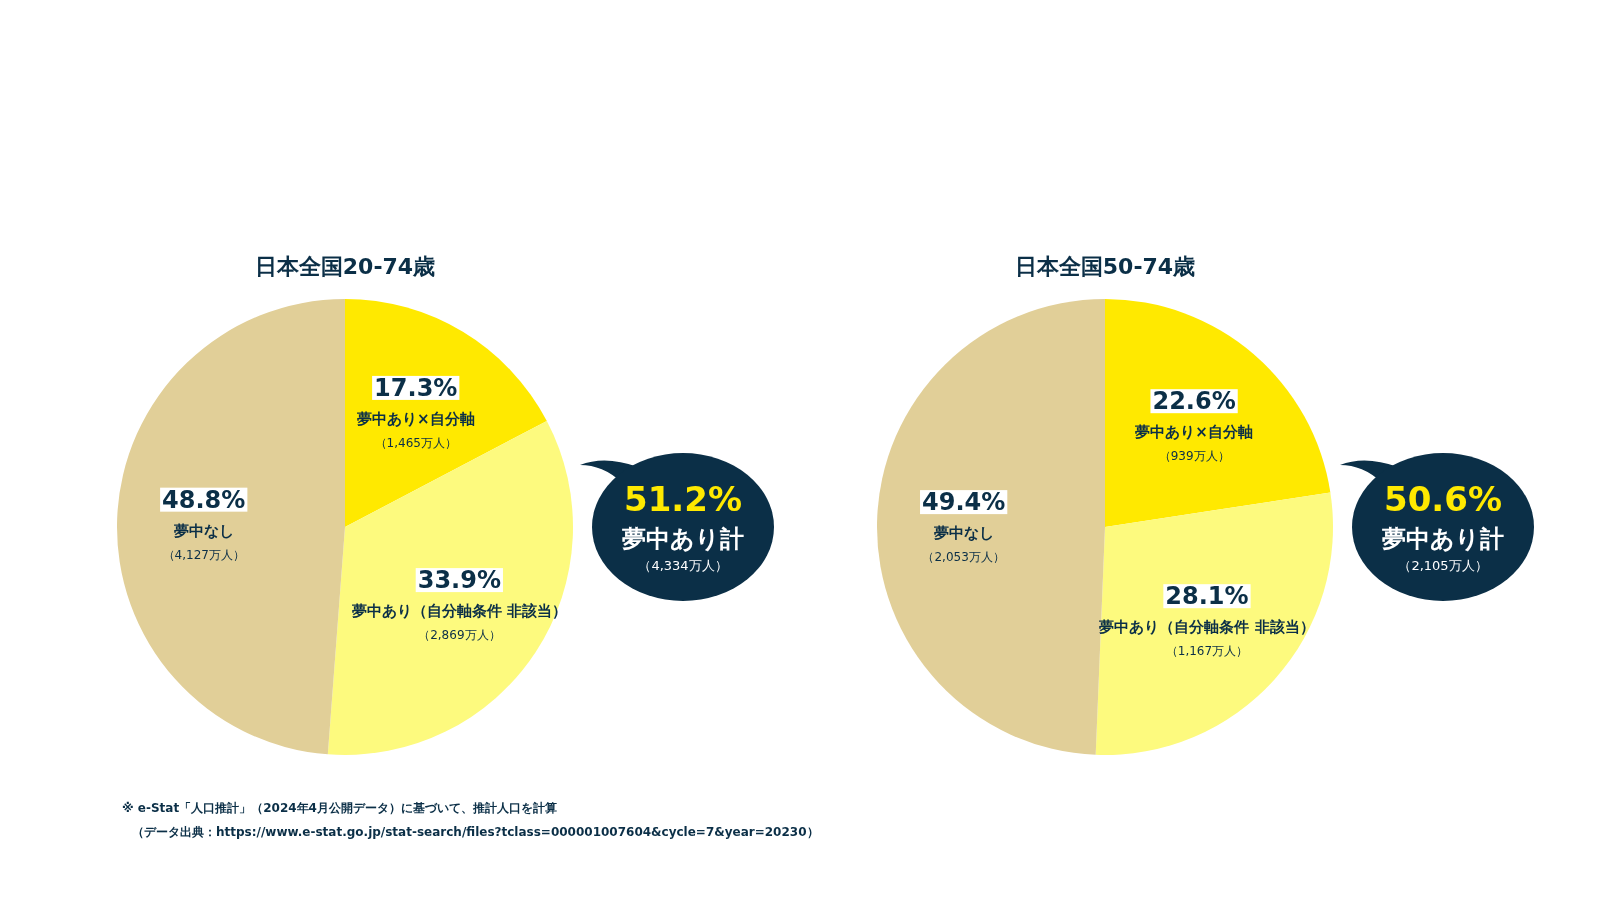  I want to click on text: （4,334万人）, so click(683, 565).